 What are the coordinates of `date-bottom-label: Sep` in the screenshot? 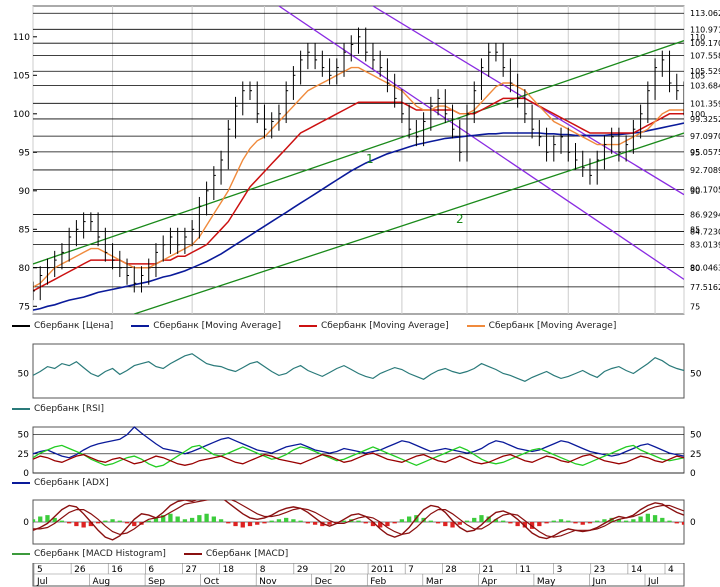 It's located at (156, 582).